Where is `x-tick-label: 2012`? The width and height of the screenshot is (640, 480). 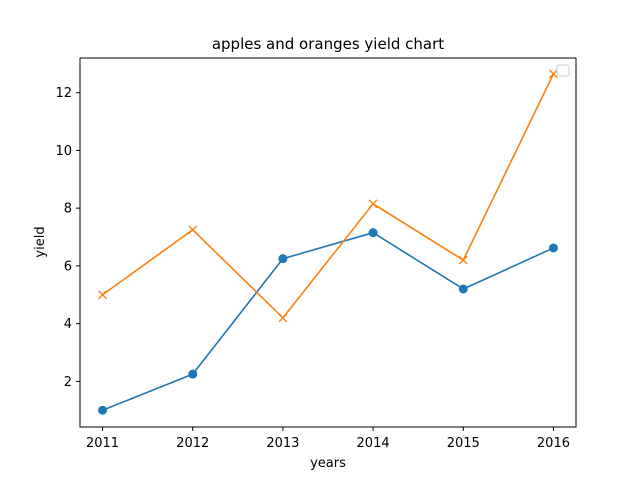
x-tick-label: 2012 is located at coordinates (192, 443).